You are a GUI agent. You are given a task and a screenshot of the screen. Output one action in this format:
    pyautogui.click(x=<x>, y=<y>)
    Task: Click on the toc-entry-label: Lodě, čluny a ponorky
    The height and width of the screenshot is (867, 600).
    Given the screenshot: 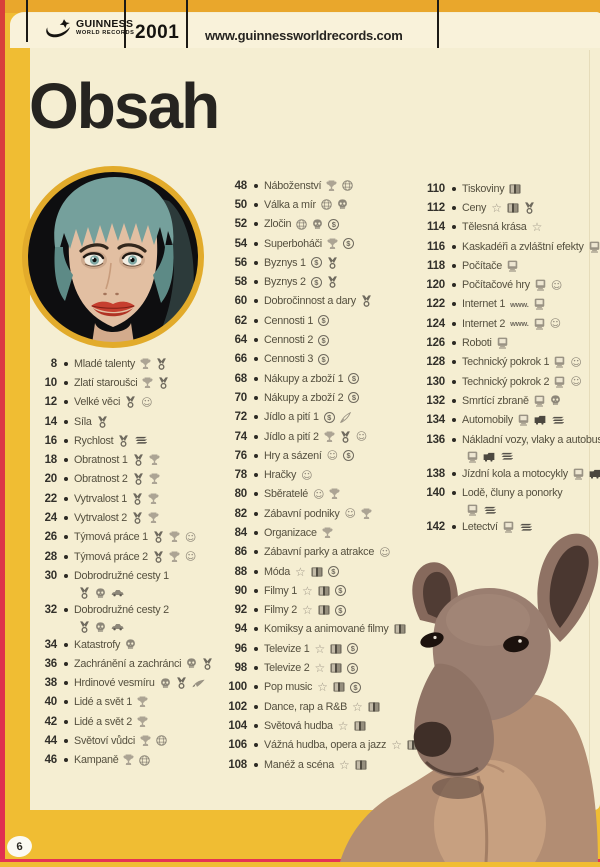 What is the action you would take?
    pyautogui.click(x=512, y=493)
    